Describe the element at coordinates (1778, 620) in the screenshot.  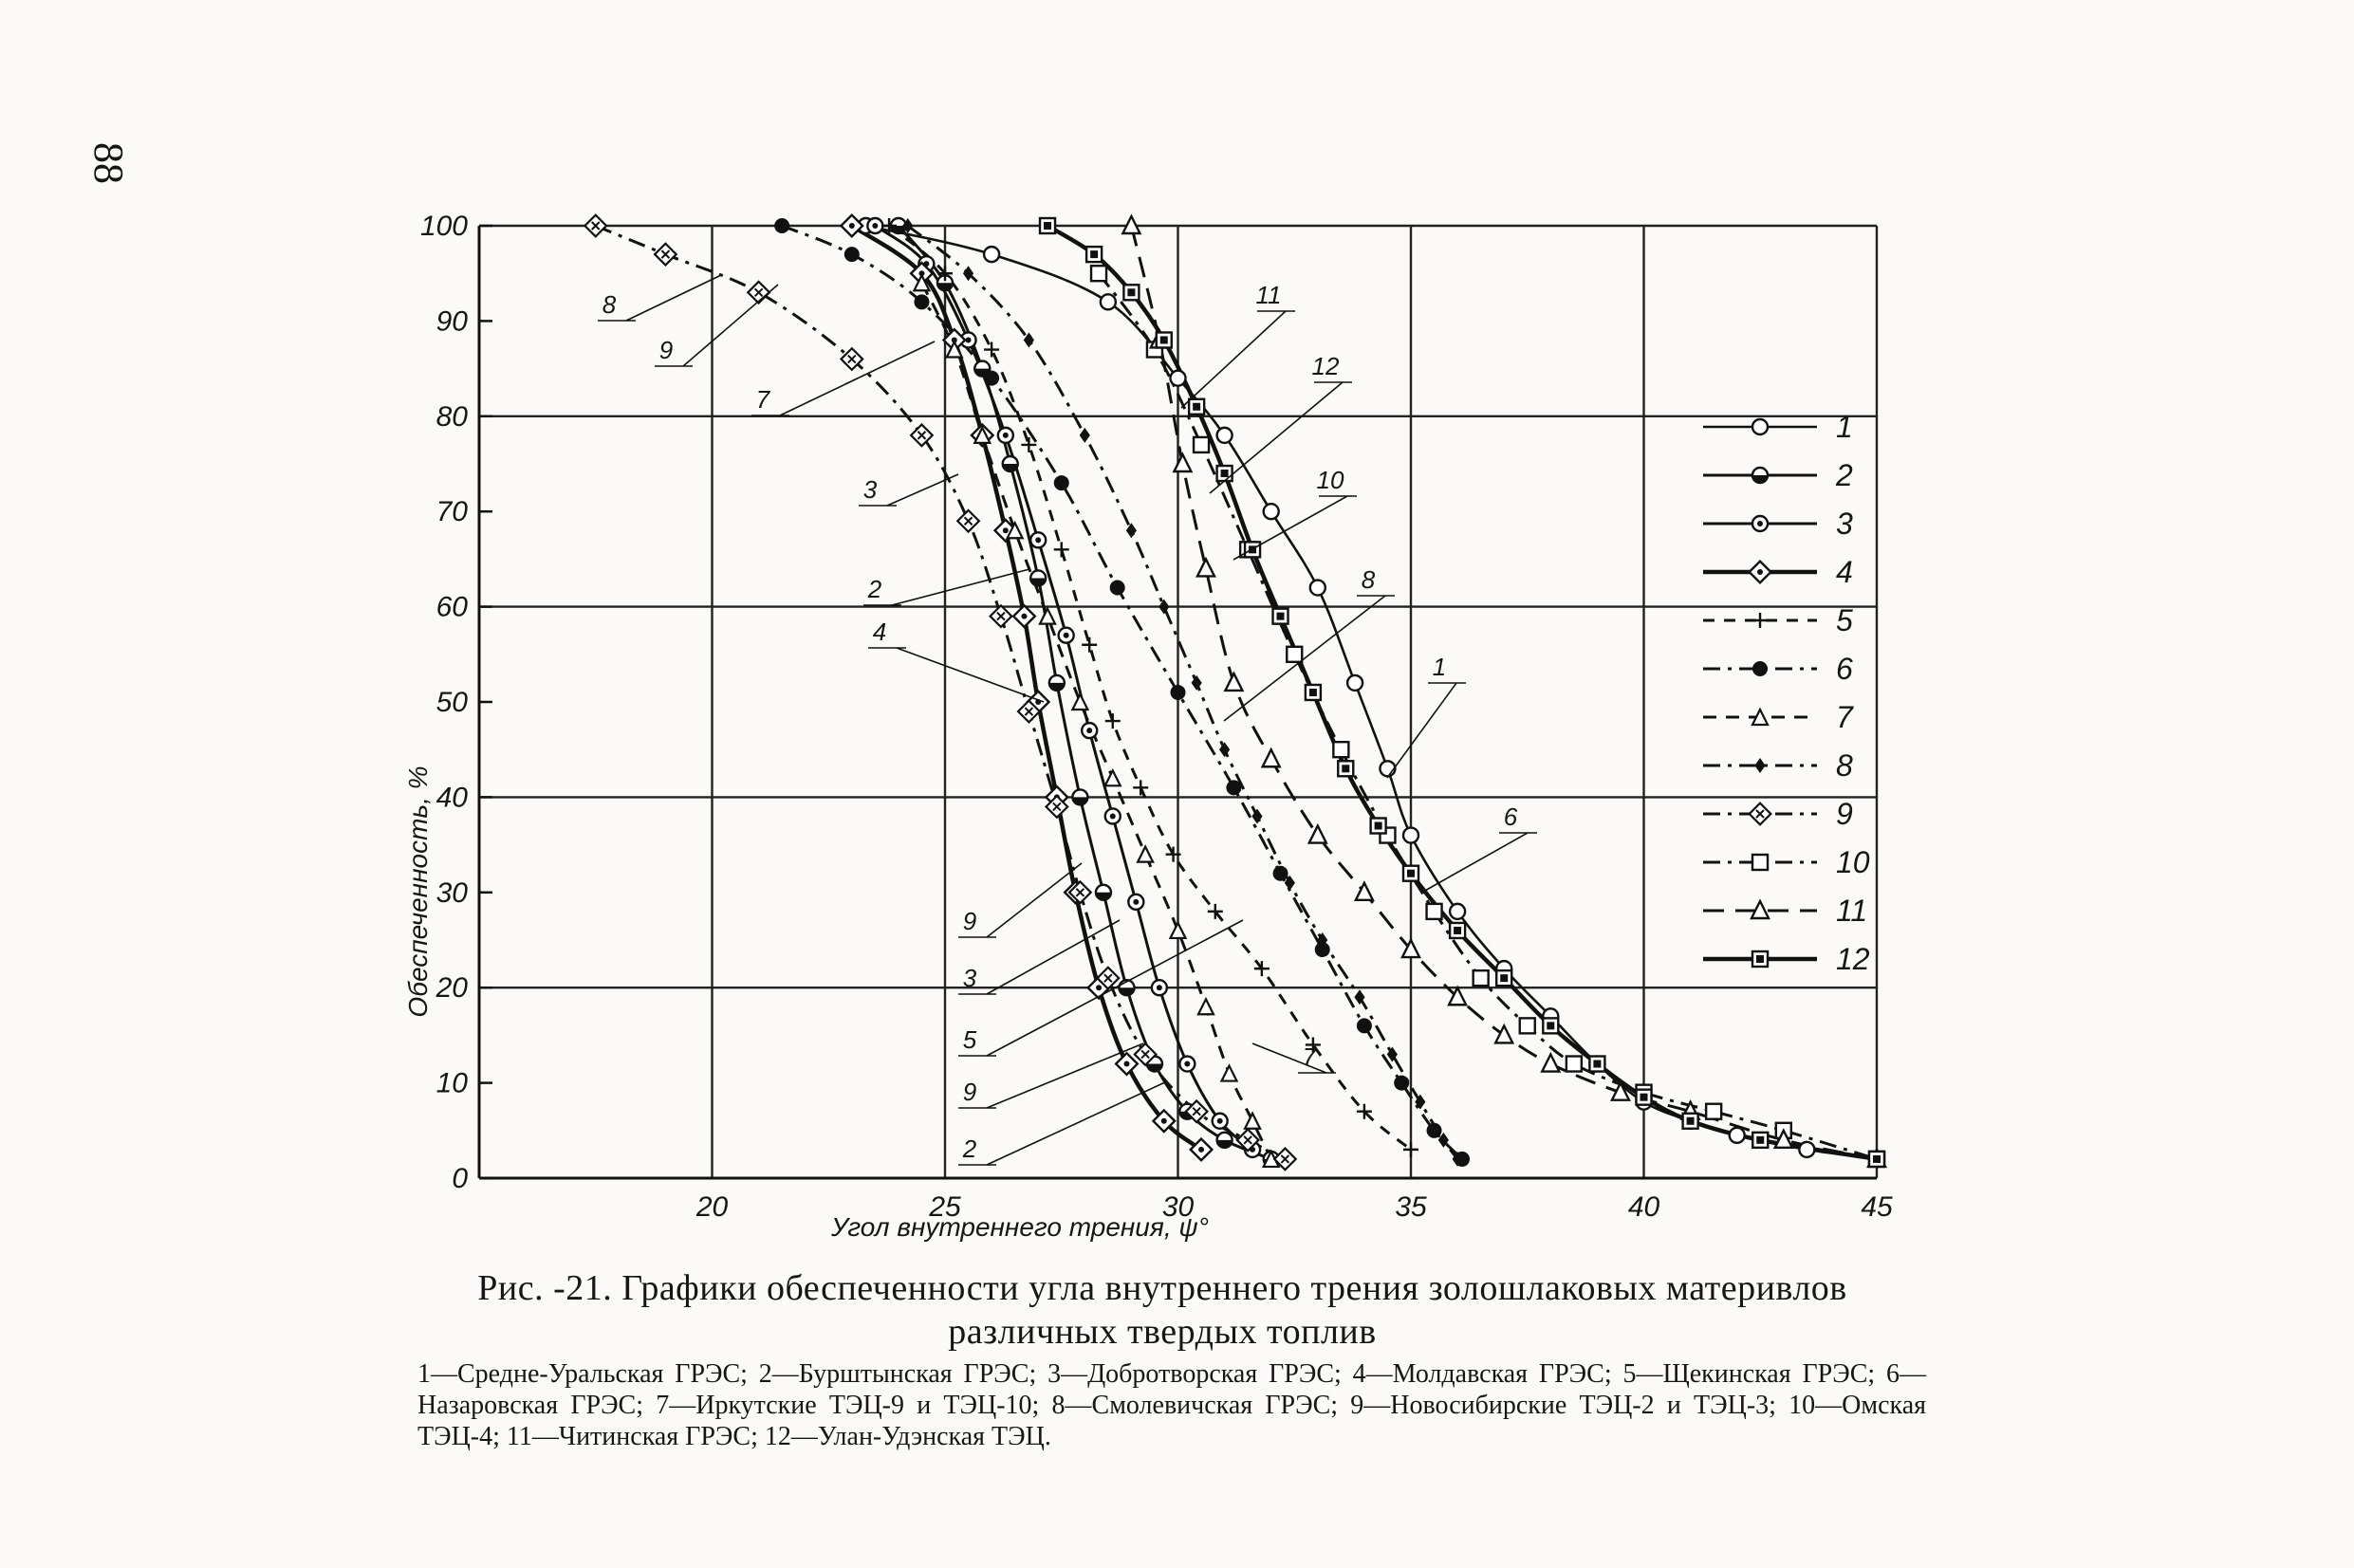
I see `legend-item-5: 5` at that location.